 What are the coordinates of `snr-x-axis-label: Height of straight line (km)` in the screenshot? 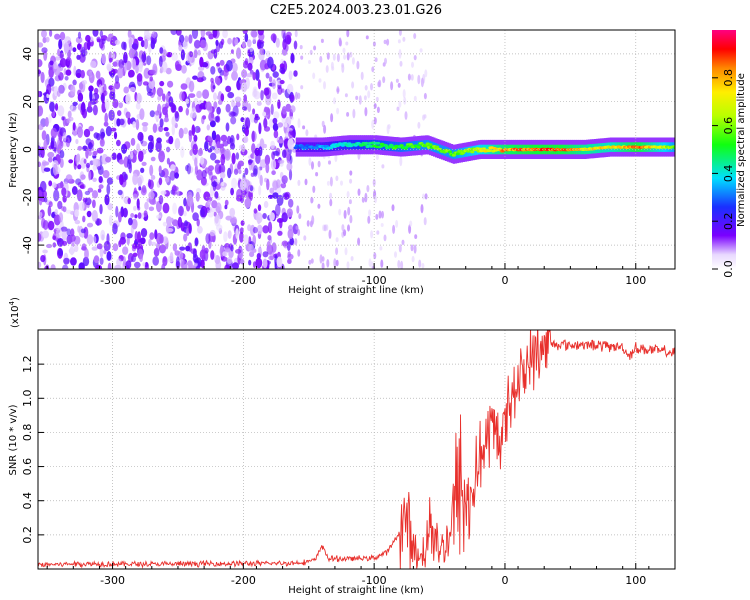 It's located at (356, 590).